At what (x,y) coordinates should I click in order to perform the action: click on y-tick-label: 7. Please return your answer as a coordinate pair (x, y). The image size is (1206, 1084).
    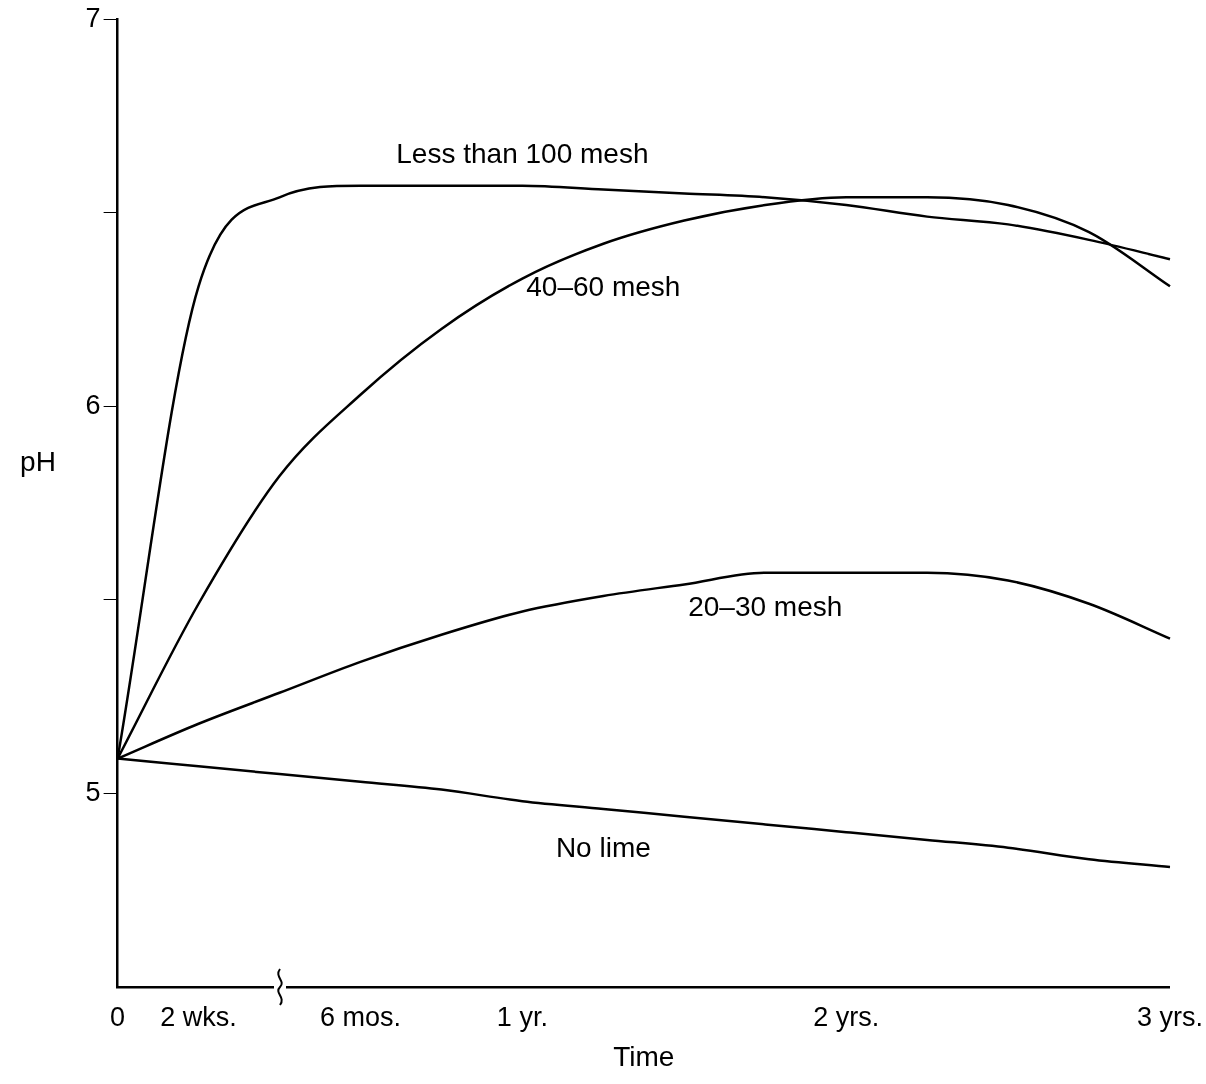
    Looking at the image, I should click on (93, 17).